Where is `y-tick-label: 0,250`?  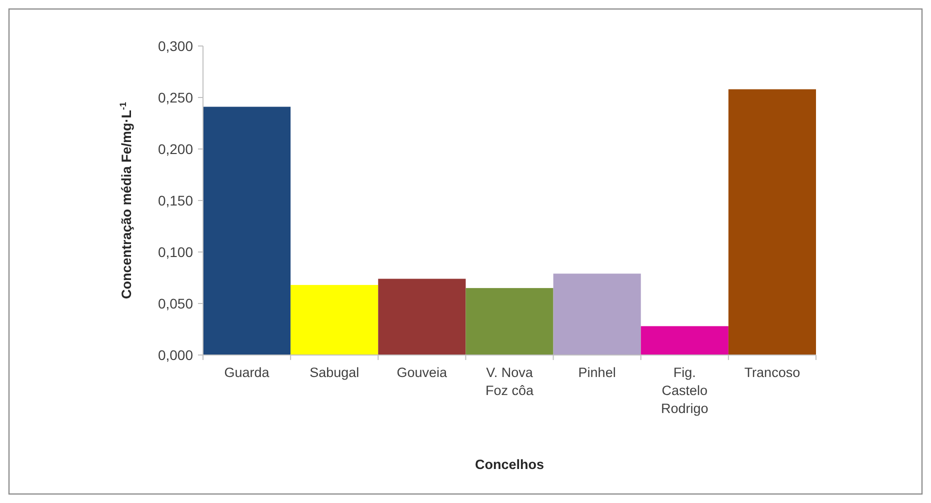
y-tick-label: 0,250 is located at coordinates (176, 97).